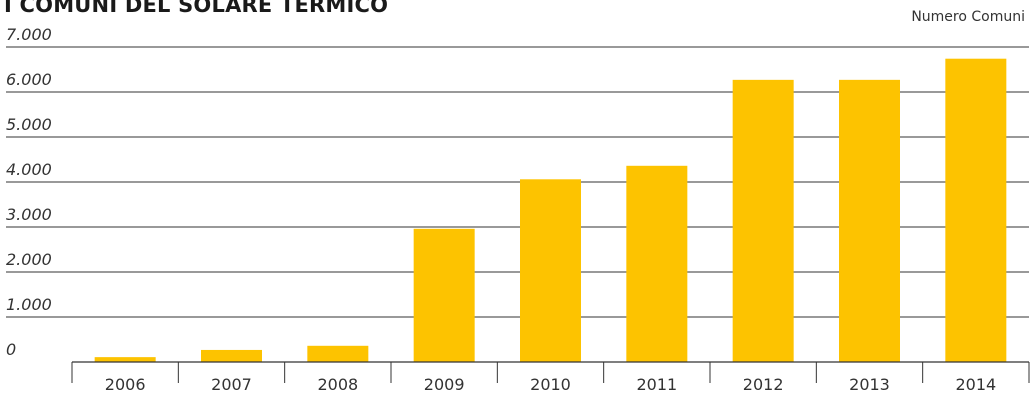  Describe the element at coordinates (29, 124) in the screenshot. I see `y-tick-label: 5.000` at that location.